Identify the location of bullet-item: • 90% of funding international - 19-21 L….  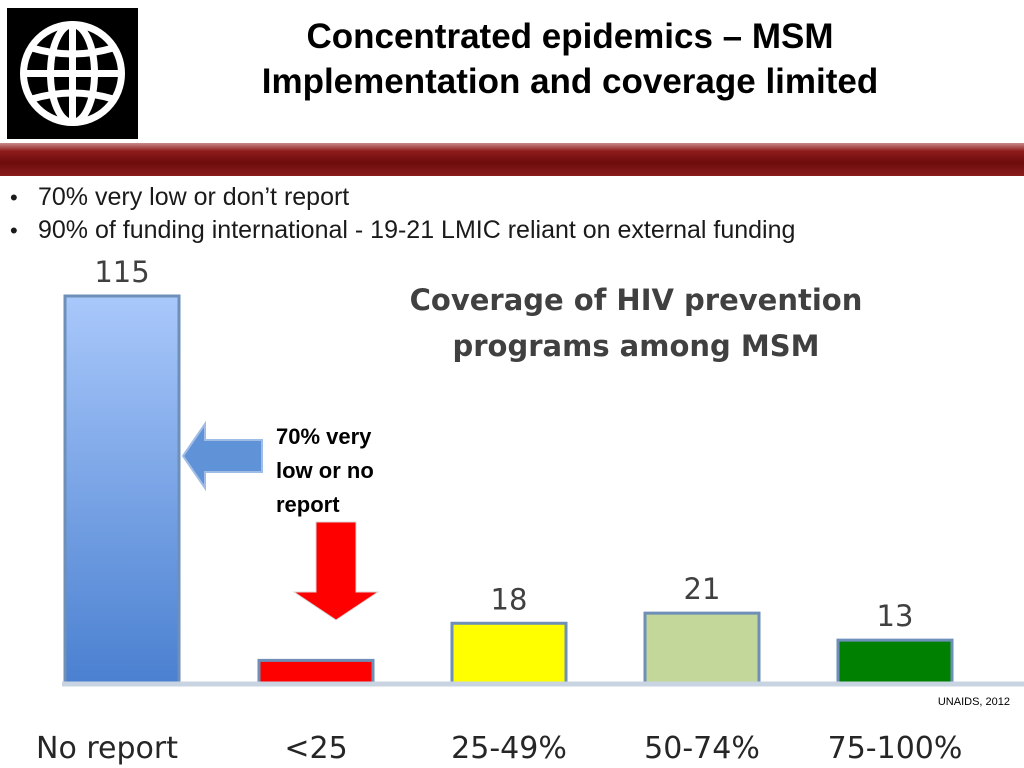
(515, 230).